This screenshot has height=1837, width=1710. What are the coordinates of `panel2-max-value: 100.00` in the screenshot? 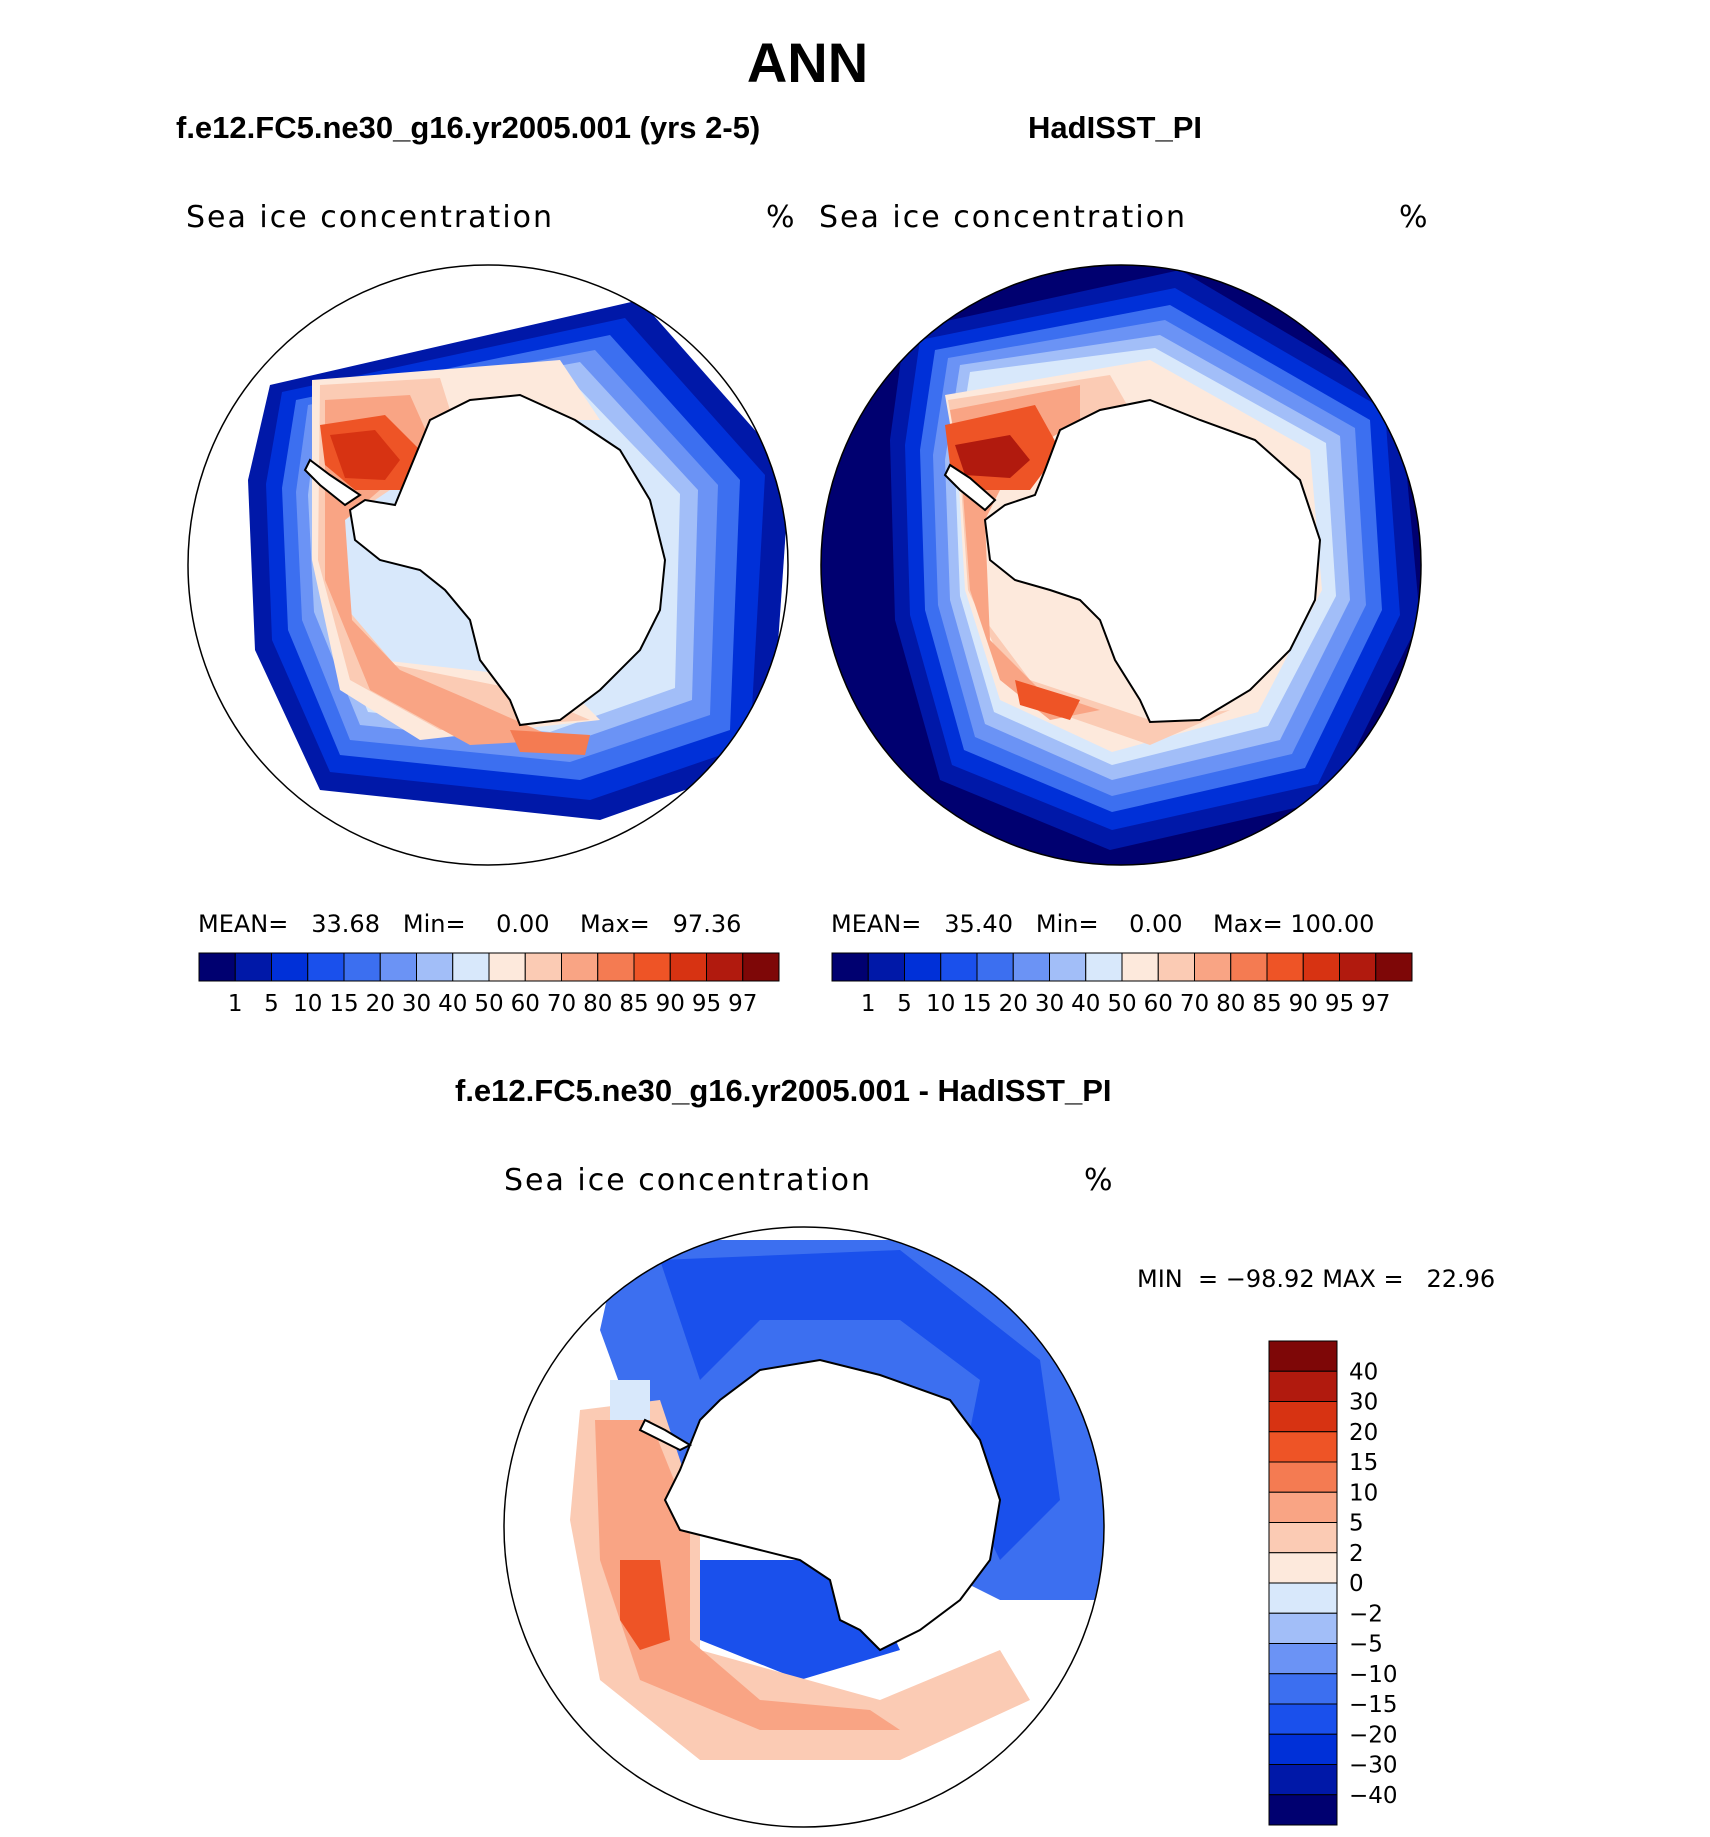 It's located at (1332, 924).